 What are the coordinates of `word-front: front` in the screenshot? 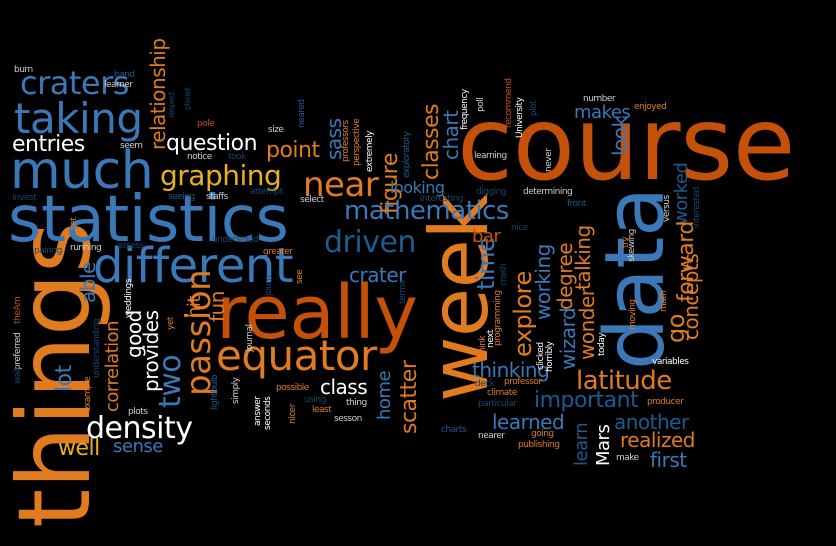 It's located at (576, 204).